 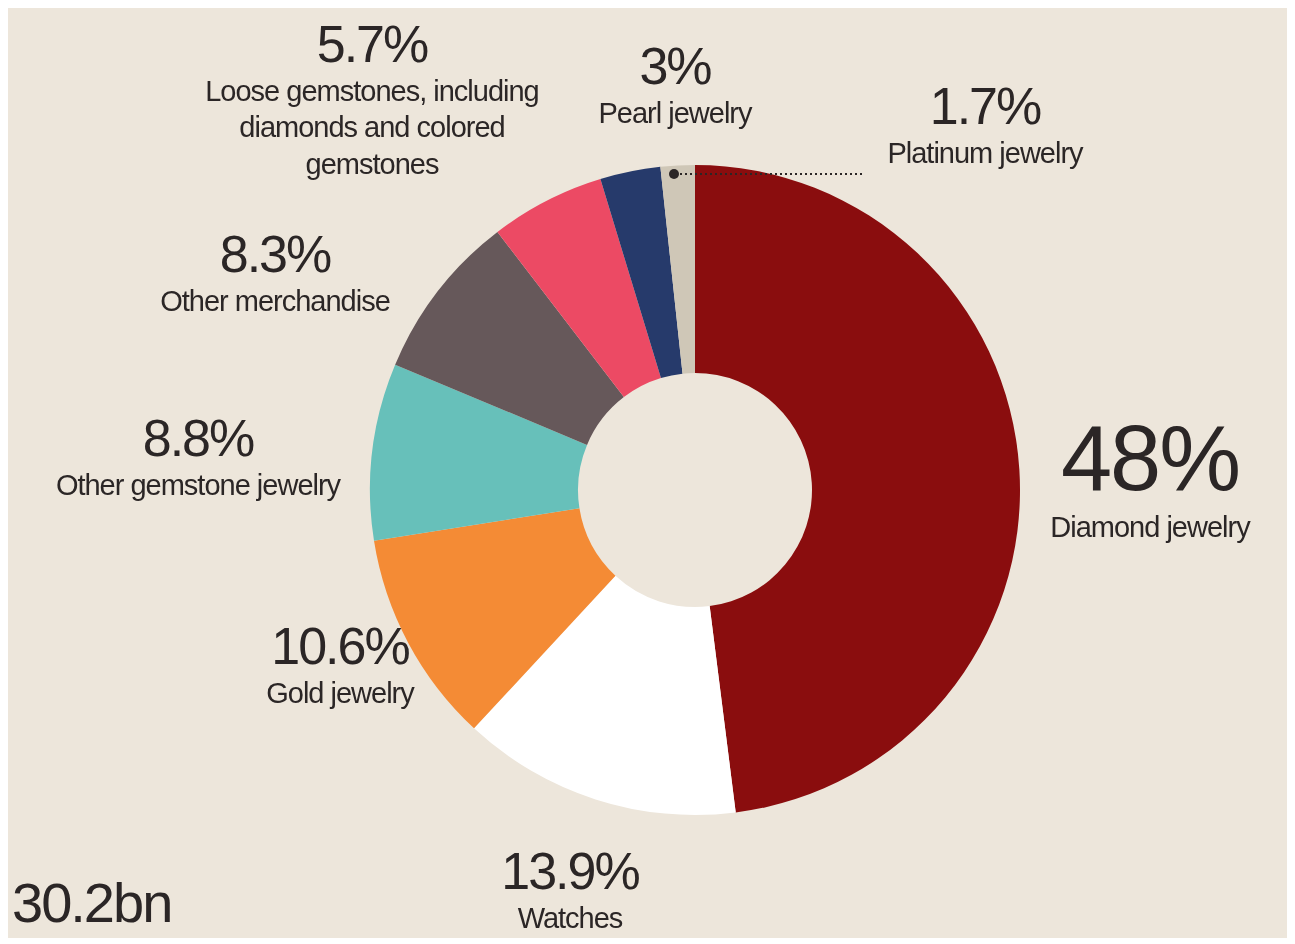 What do you see at coordinates (372, 128) in the screenshot?
I see `slice-label: Loose gemstones, including diamonds and colored gemstones` at bounding box center [372, 128].